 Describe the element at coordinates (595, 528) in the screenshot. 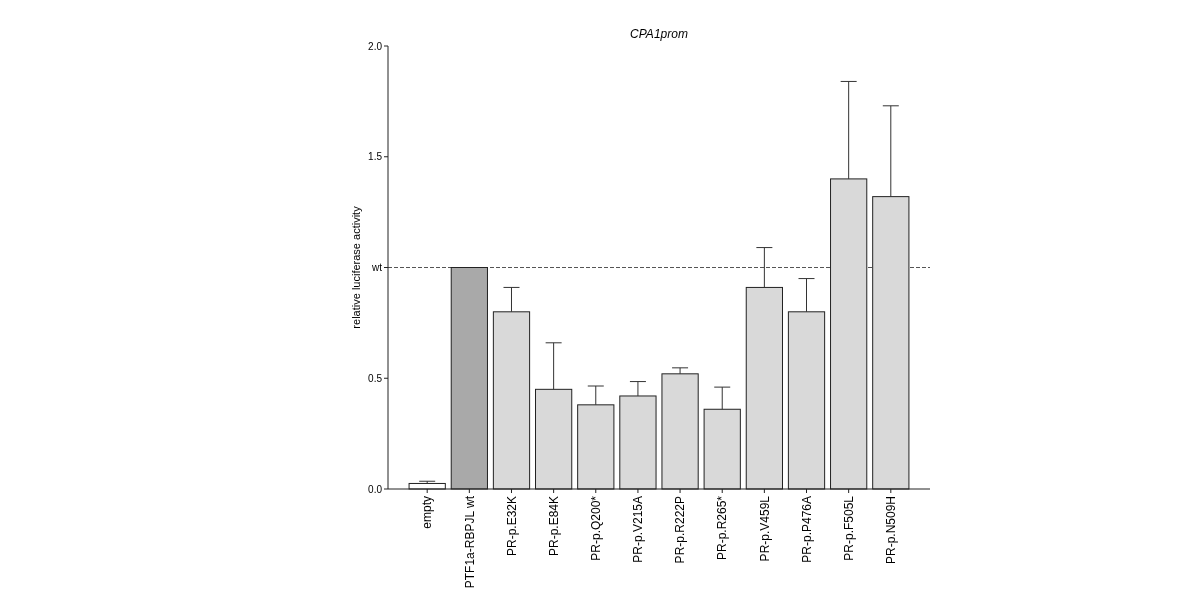

I see `x-tick-label: PR-p.Q200*` at that location.